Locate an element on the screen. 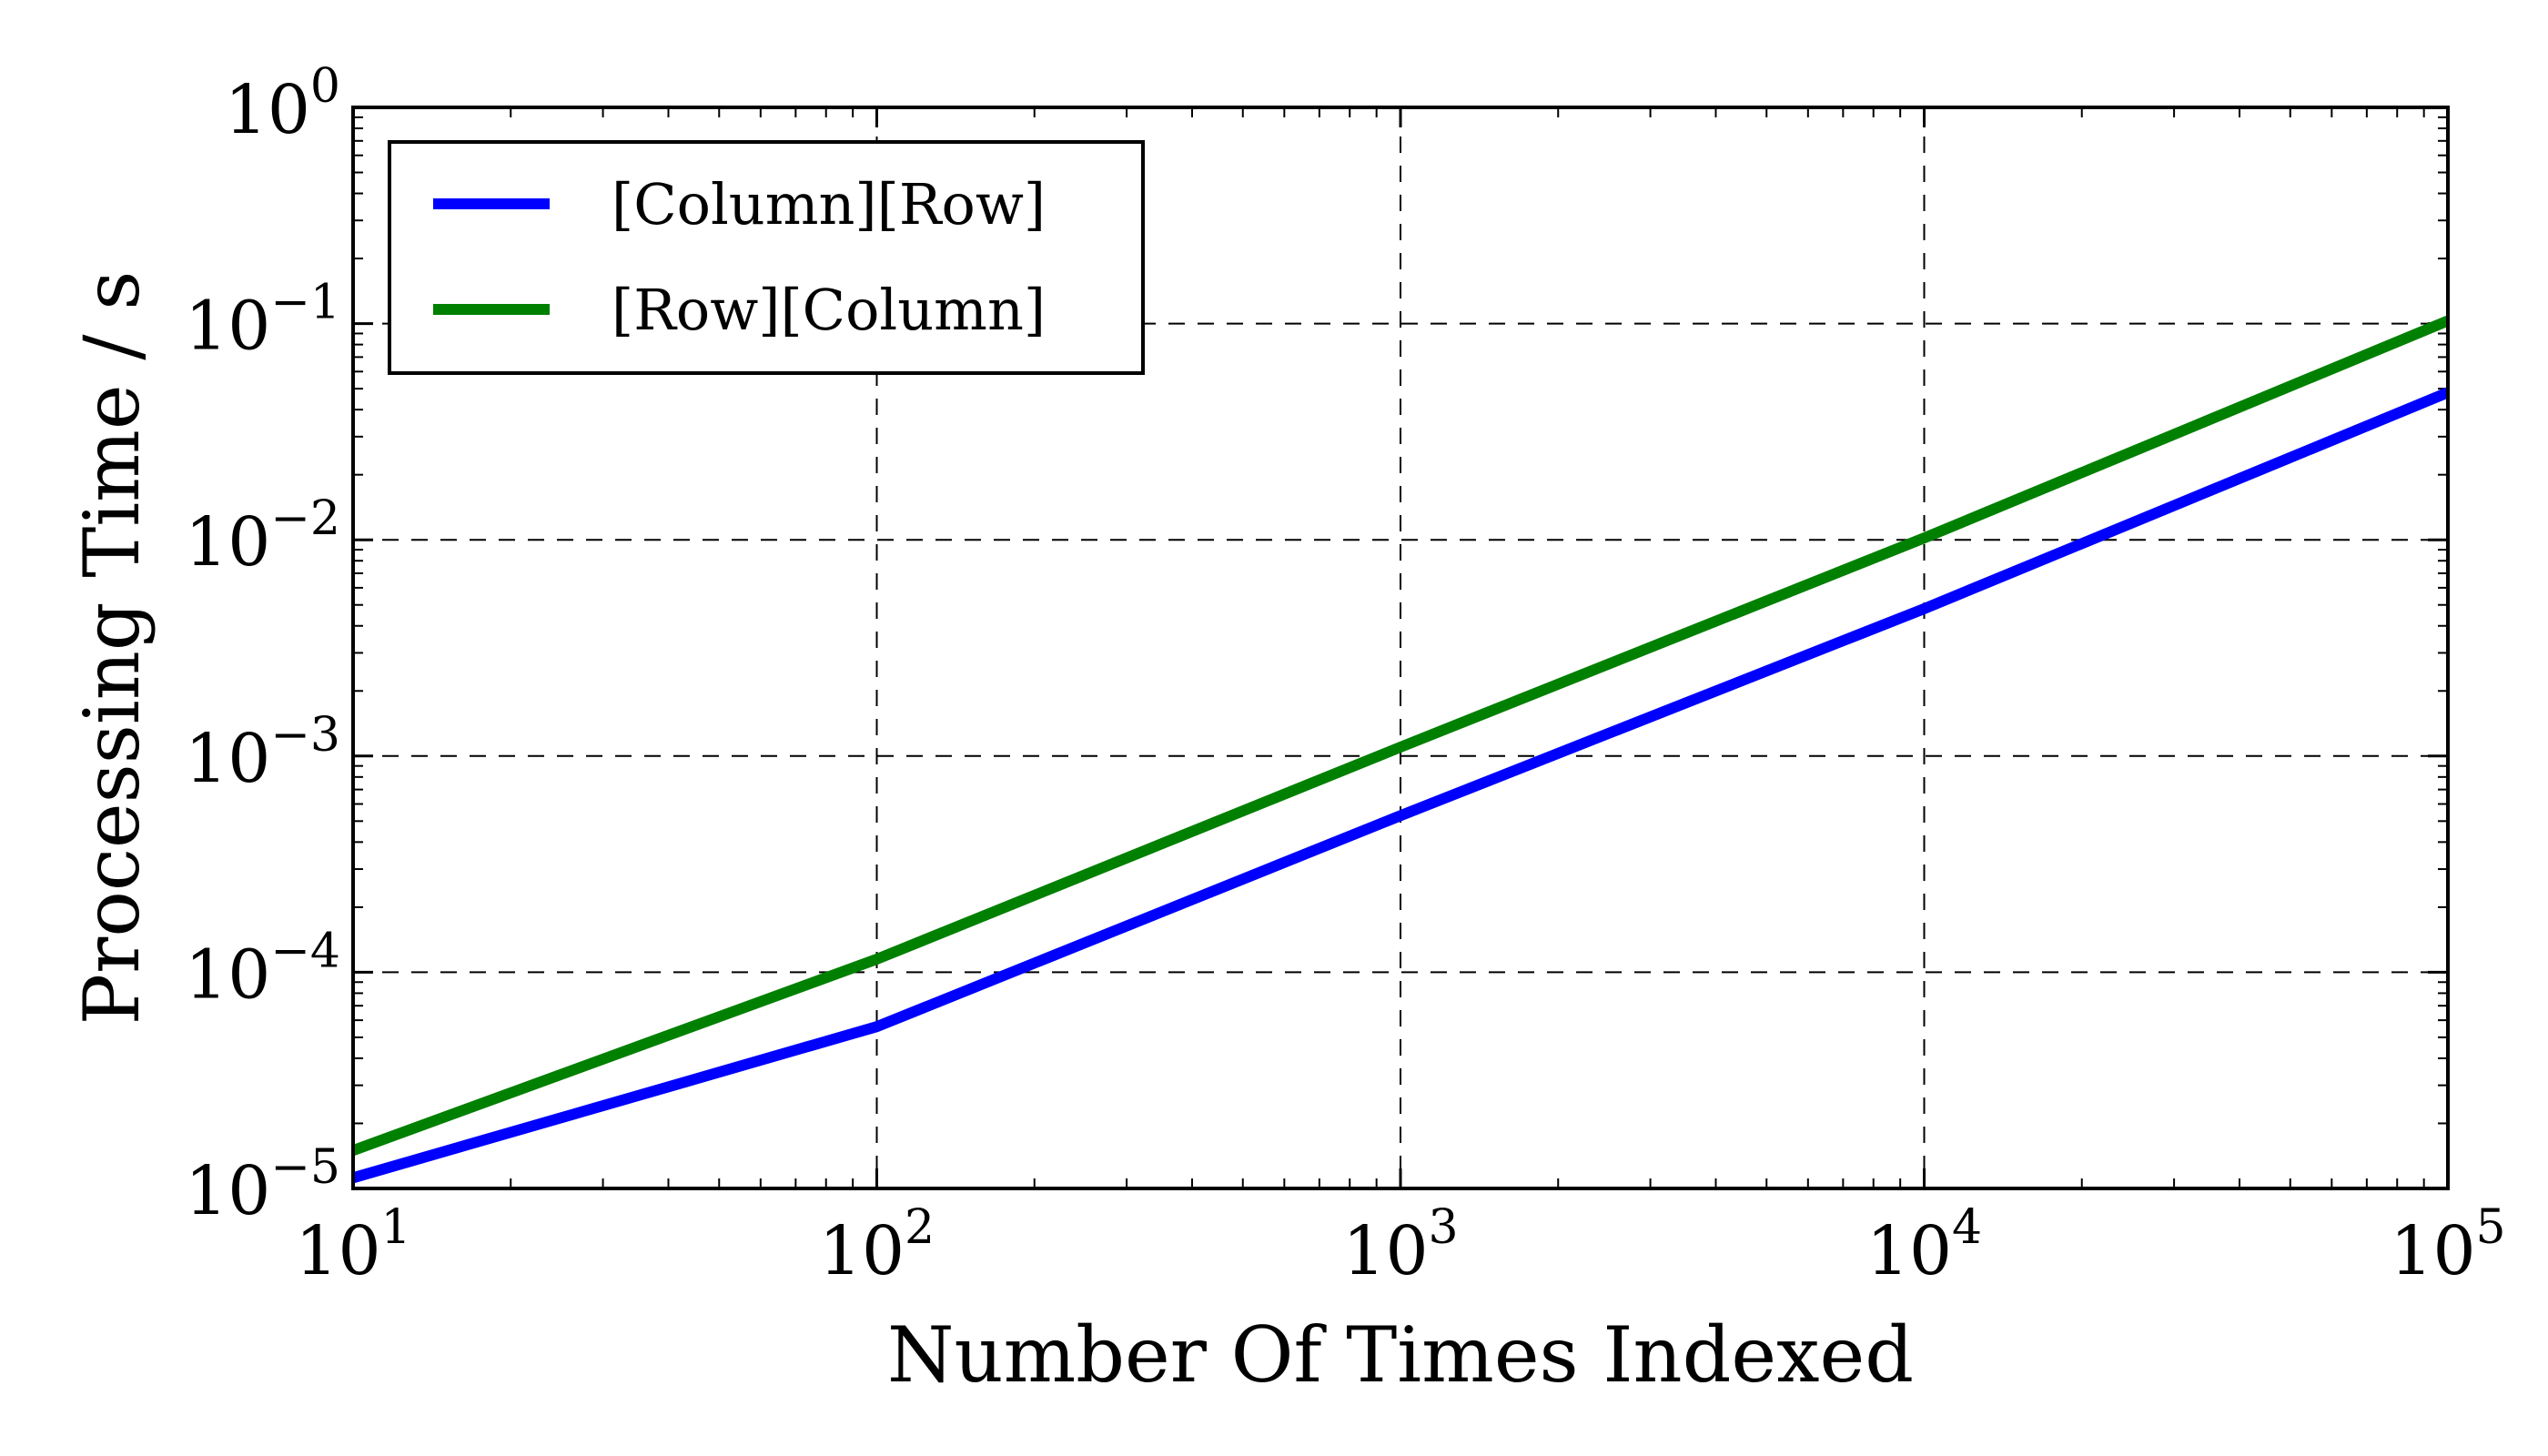 The height and width of the screenshot is (1456, 2548). x-tick-label-exponent: 2 is located at coordinates (920, 1227).